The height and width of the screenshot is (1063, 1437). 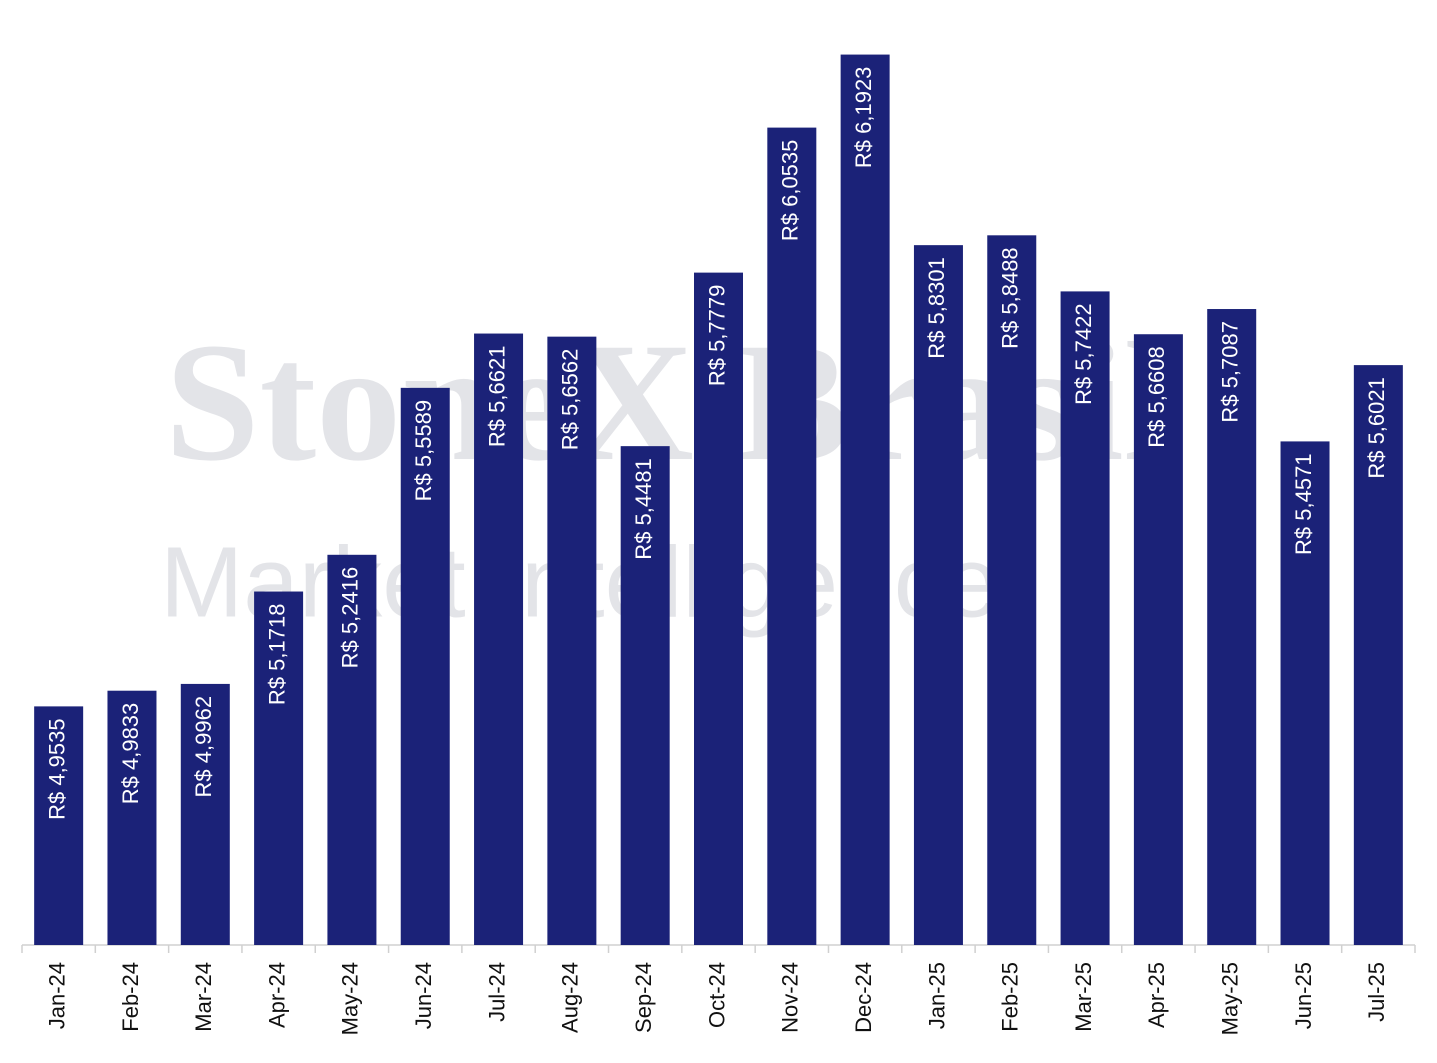 I want to click on x-tick-label: Jun-24, so click(x=423, y=995).